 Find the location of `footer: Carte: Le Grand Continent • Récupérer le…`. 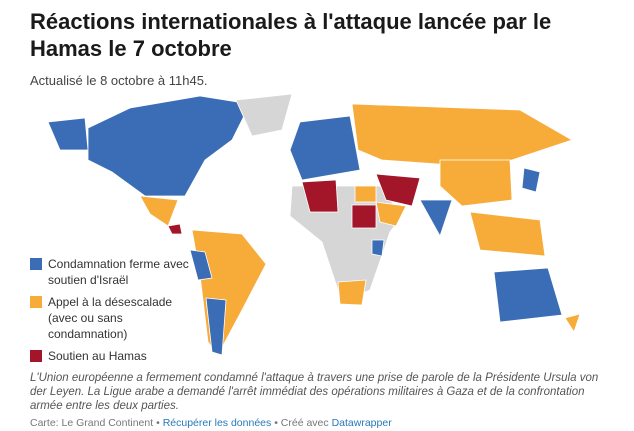

footer: Carte: Le Grand Continent • Récupérer le… is located at coordinates (211, 423).